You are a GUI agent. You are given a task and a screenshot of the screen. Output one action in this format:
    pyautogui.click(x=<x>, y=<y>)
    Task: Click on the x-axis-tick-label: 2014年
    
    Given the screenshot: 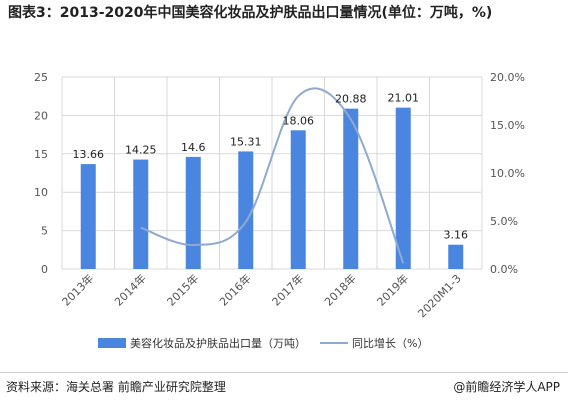 What is the action you would take?
    pyautogui.click(x=129, y=289)
    